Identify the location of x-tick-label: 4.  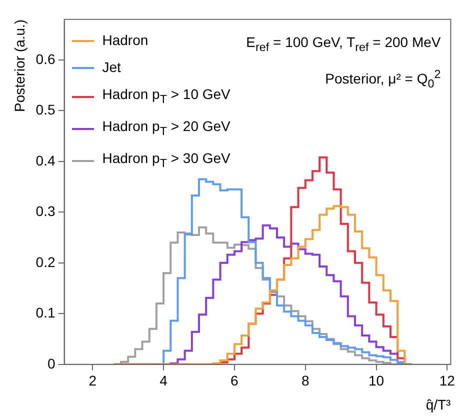
(164, 380).